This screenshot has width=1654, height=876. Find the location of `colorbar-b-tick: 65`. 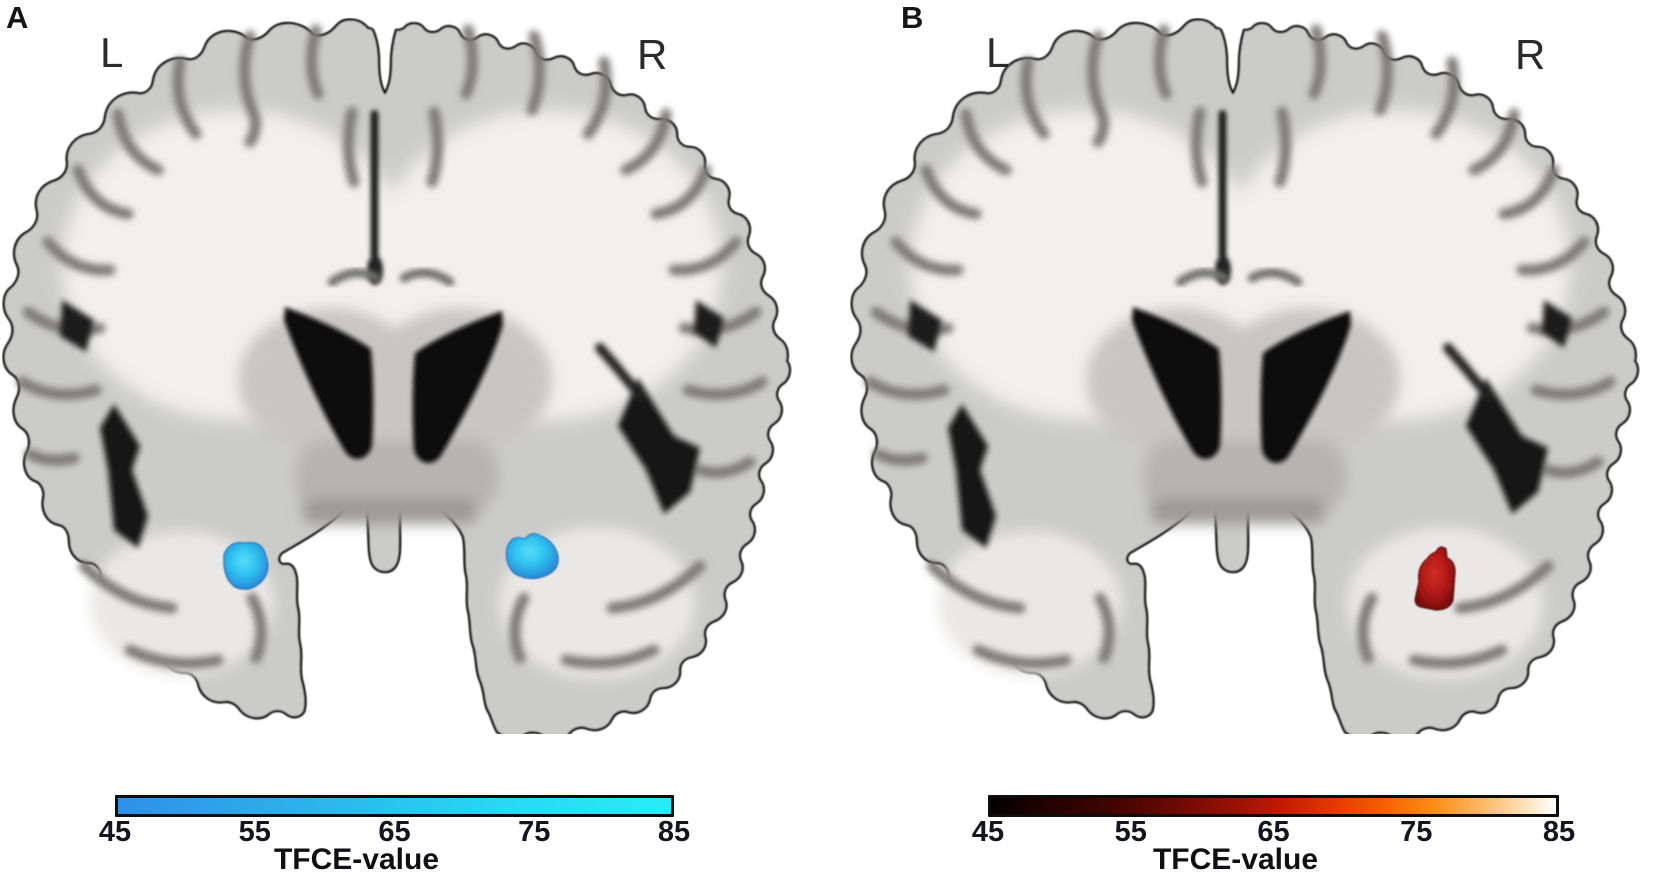

colorbar-b-tick: 65 is located at coordinates (1273, 832).